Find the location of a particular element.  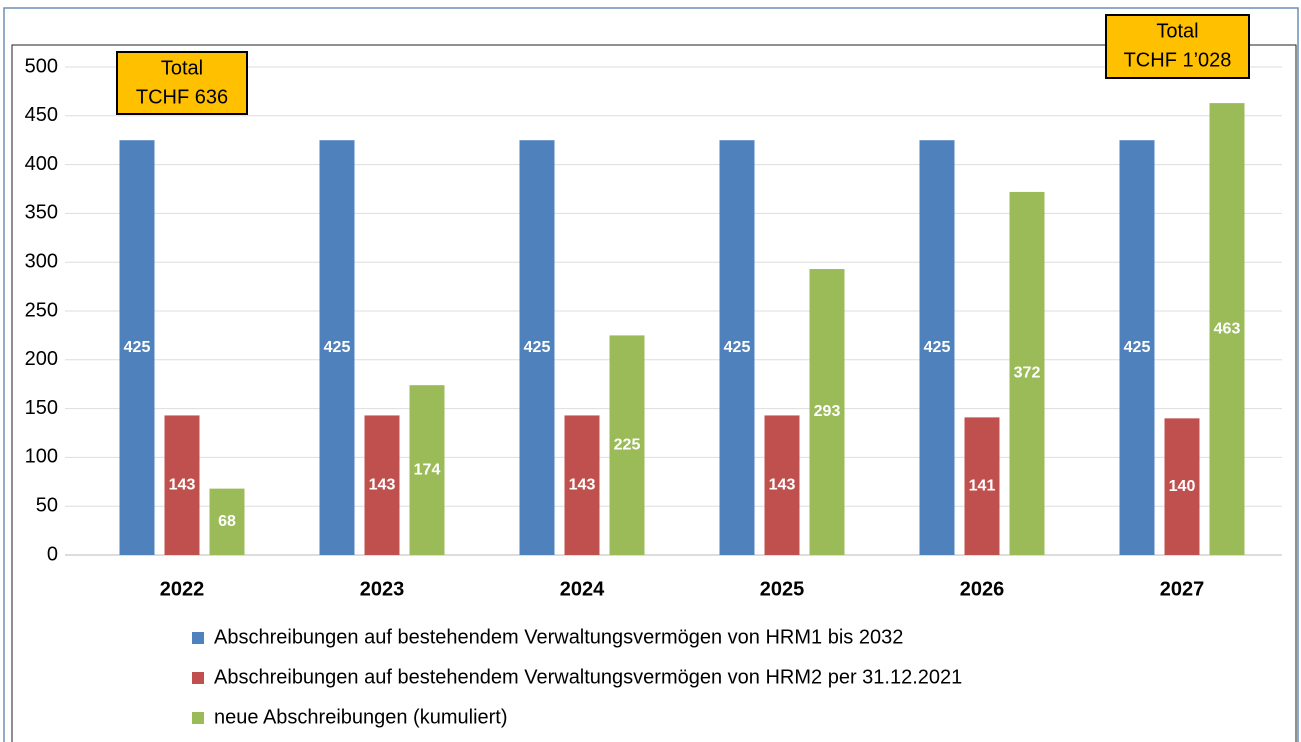

y-tick-label: 350 is located at coordinates (41, 213).